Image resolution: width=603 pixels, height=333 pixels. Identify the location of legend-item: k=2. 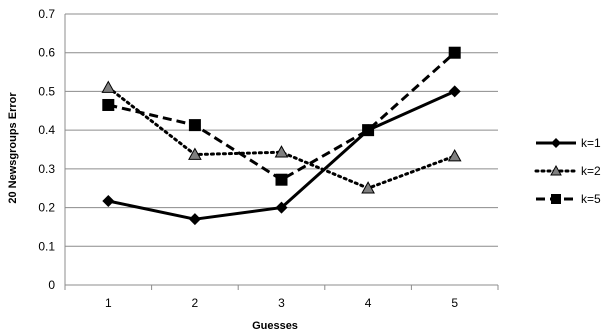
(567, 171).